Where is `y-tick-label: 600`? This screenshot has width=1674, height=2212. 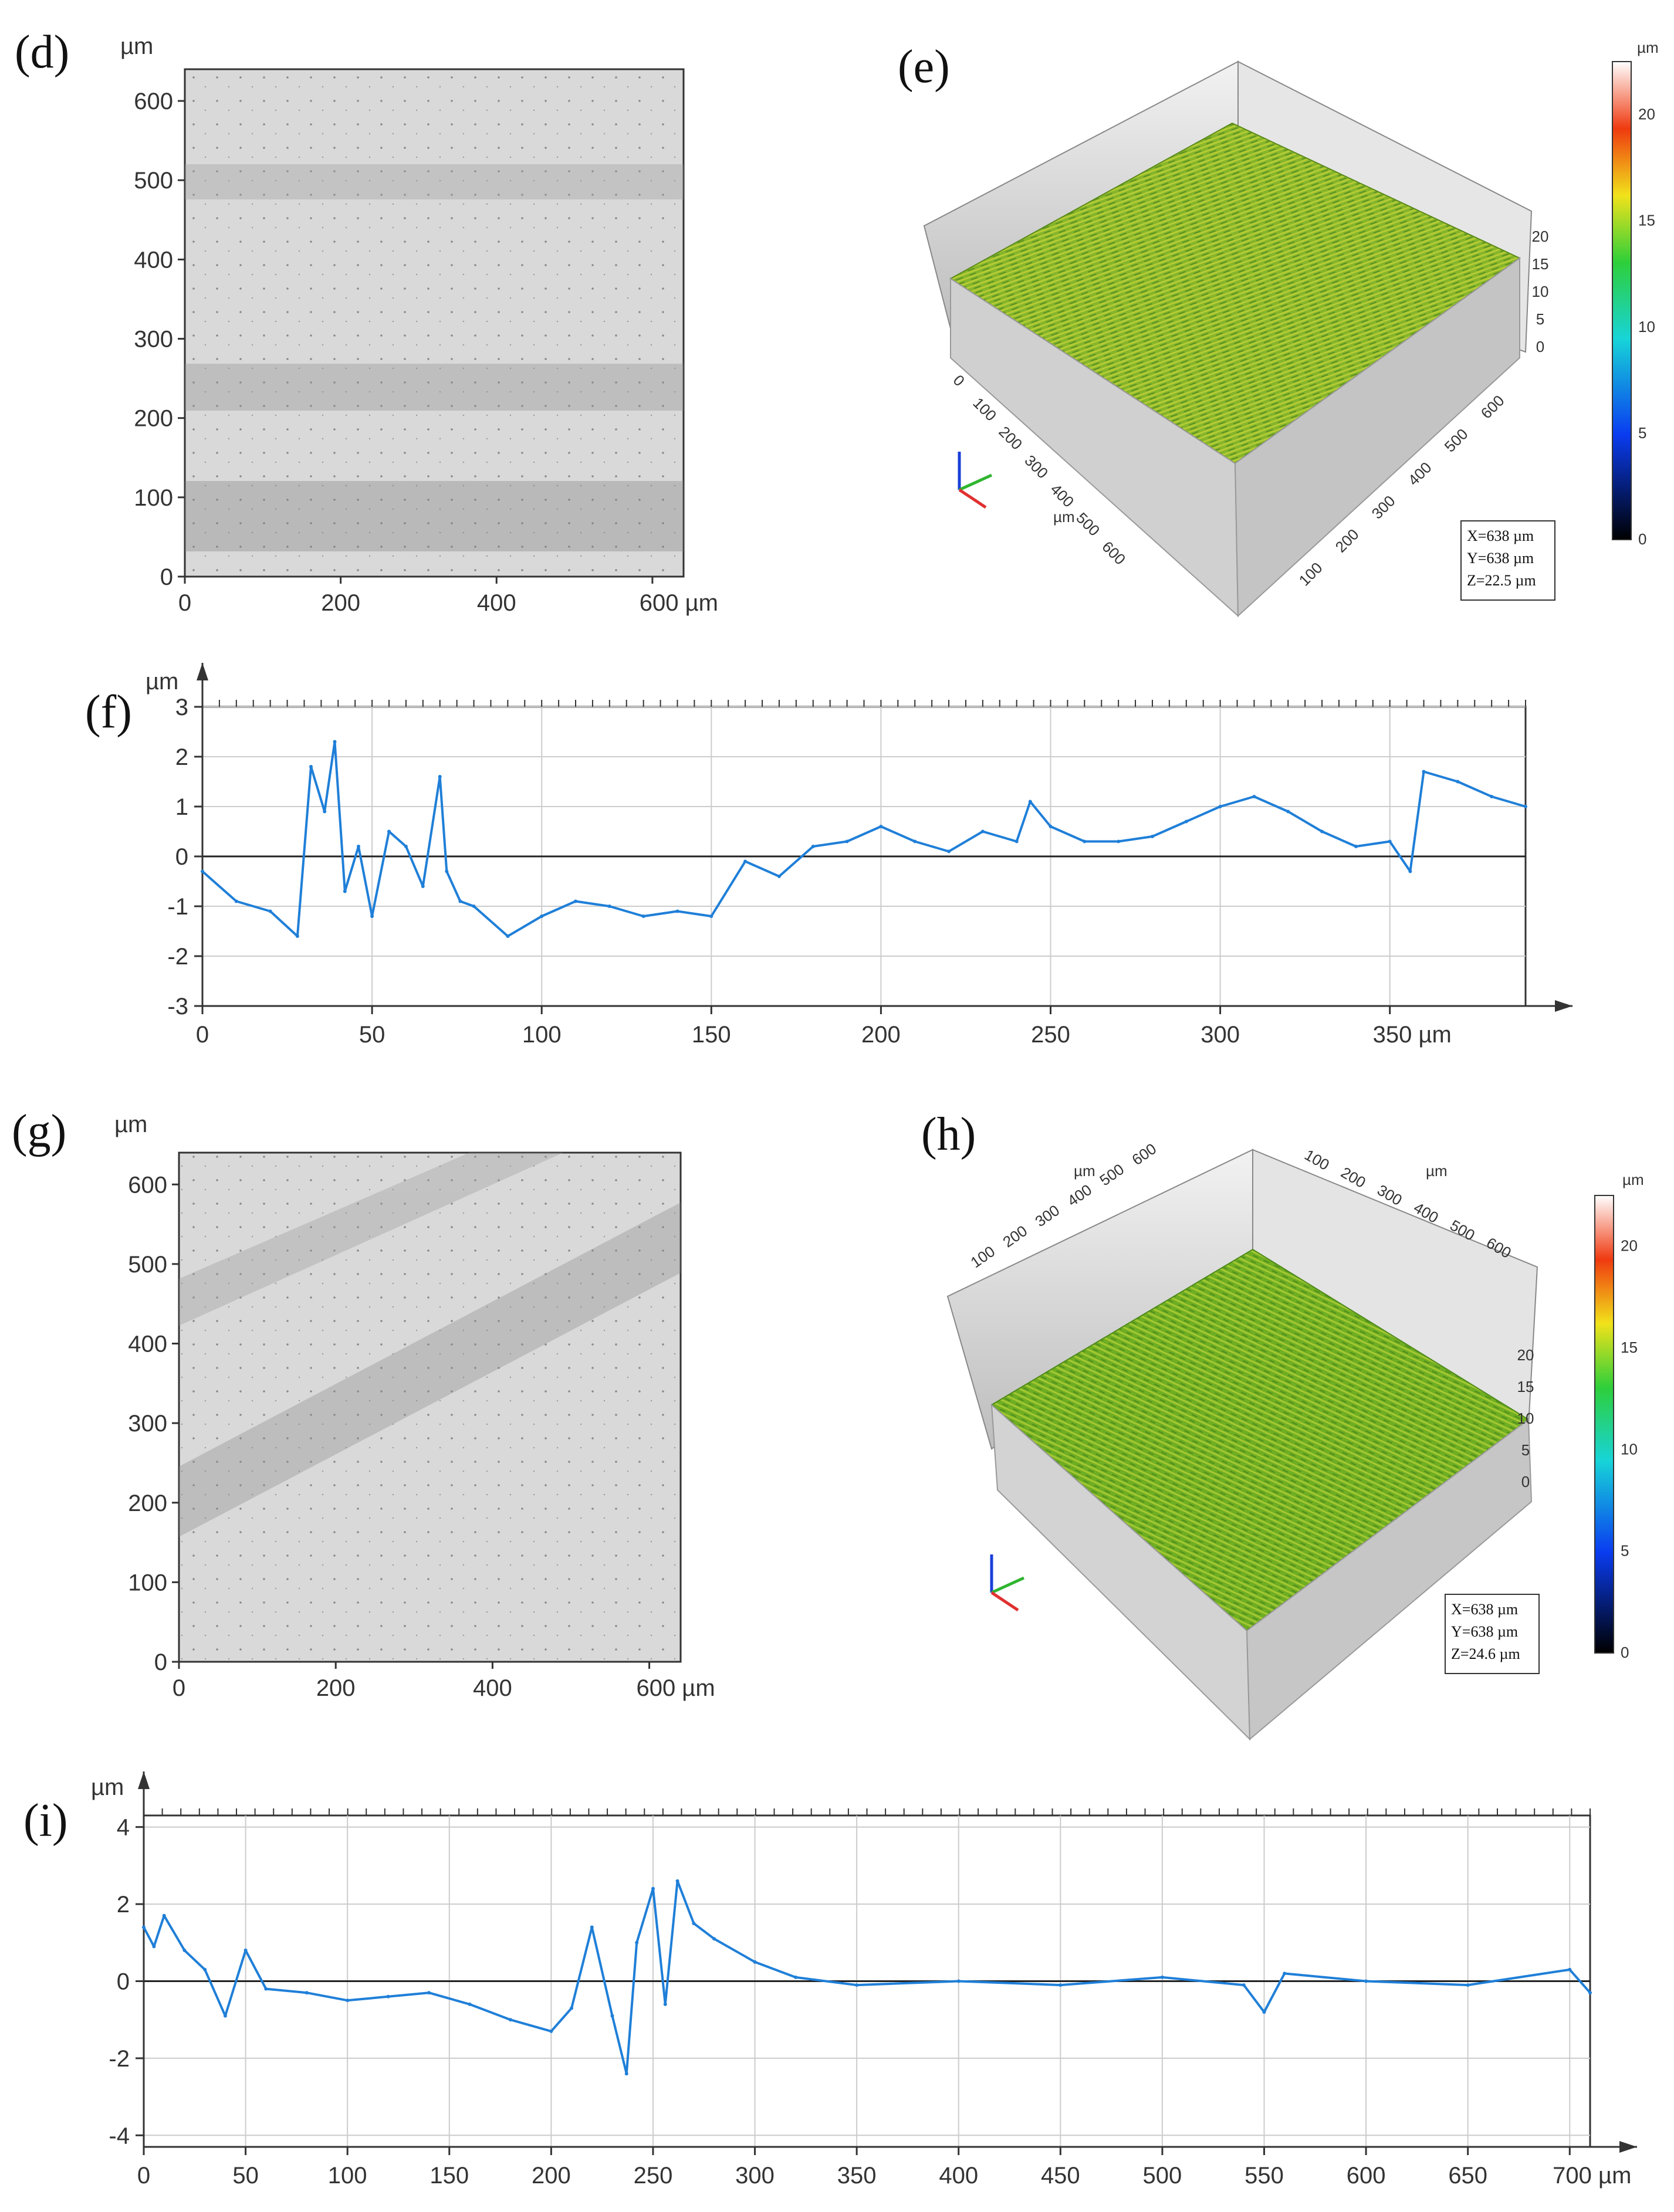
y-tick-label: 600 is located at coordinates (148, 1185).